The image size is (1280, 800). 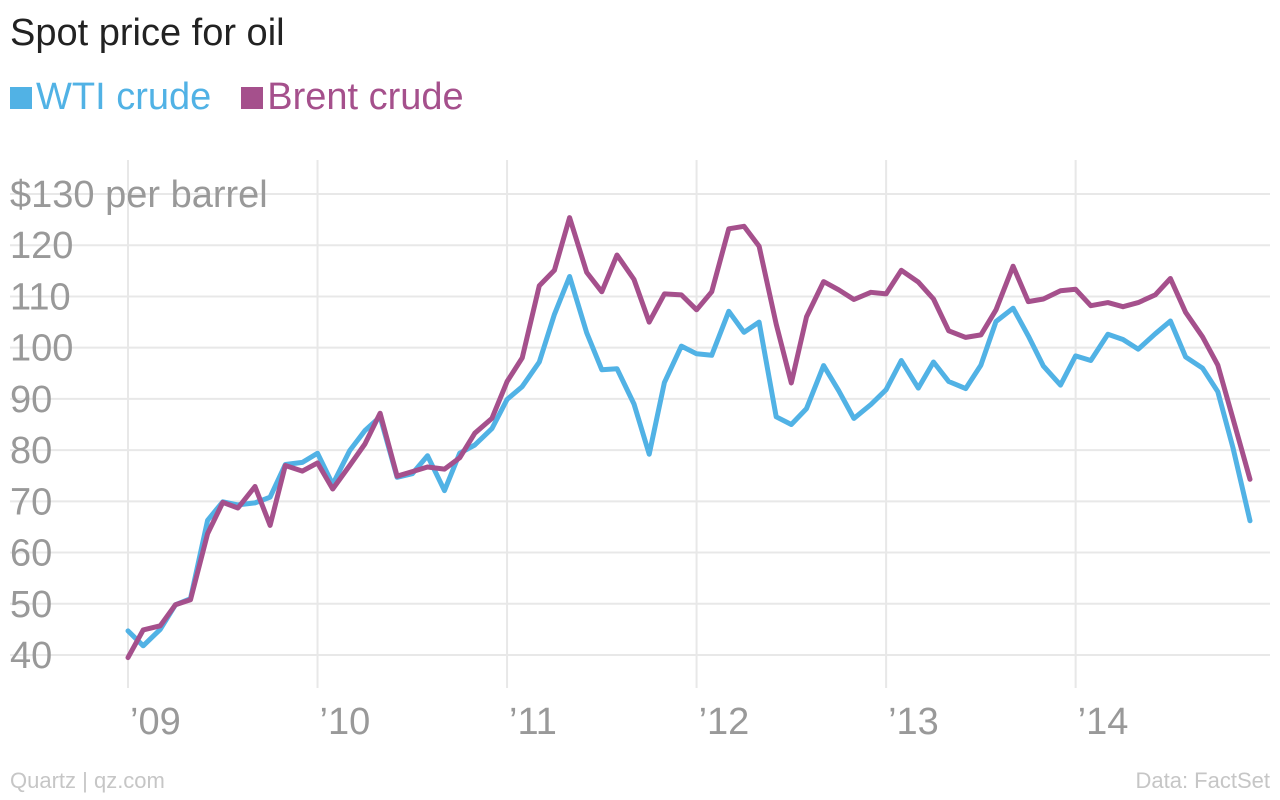 I want to click on x-tick-label-2013: ’13, so click(x=913, y=722).